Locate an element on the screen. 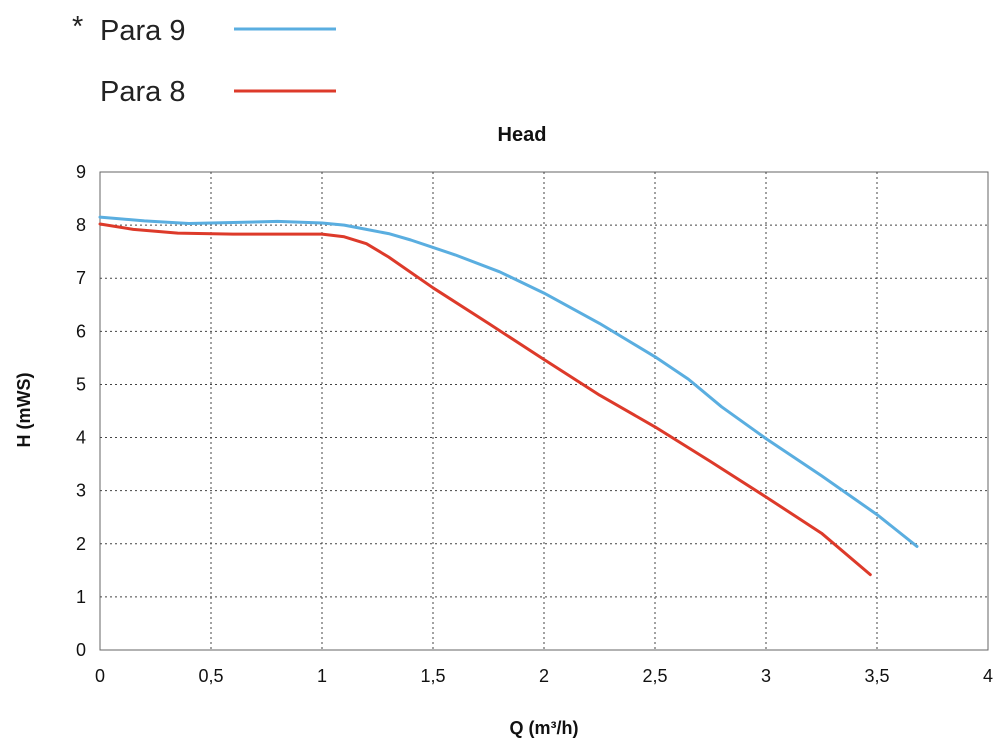 Image resolution: width=998 pixels, height=742 pixels. y-axis-label: H (mWS) is located at coordinates (24, 410).